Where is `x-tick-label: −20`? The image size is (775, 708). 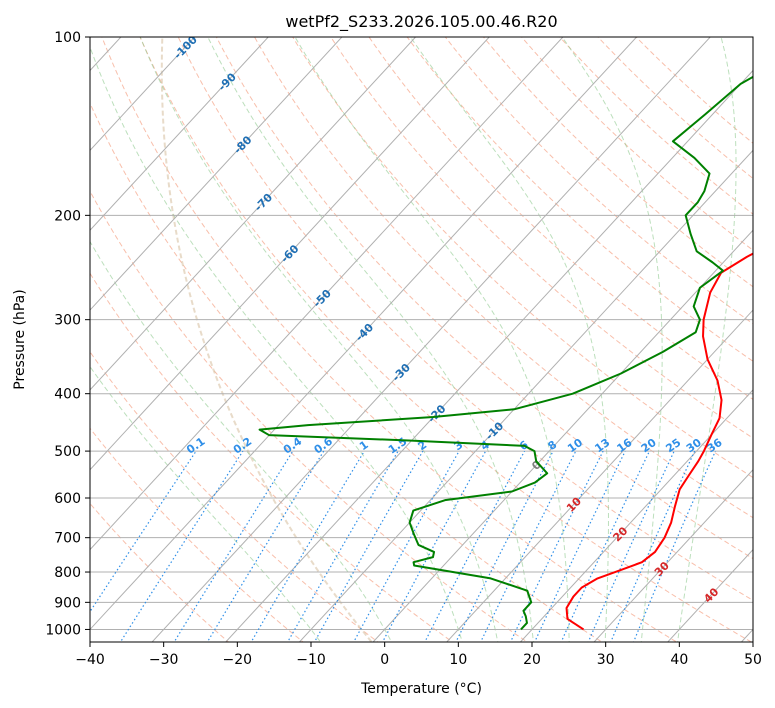 x-tick-label: −20 is located at coordinates (238, 660).